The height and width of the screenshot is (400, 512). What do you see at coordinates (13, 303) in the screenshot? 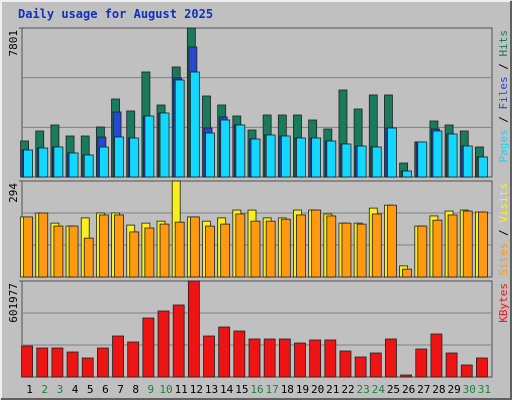
I see `y-tick-label: 601977` at bounding box center [13, 303].